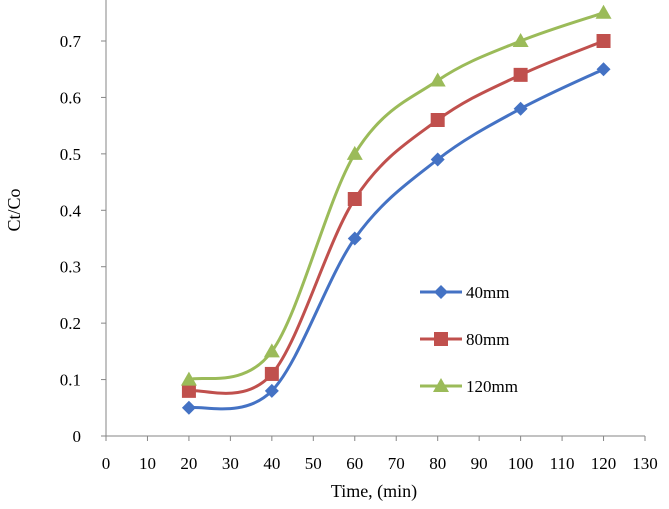 This screenshot has width=669, height=509. I want to click on x-tick-label: 70, so click(396, 463).